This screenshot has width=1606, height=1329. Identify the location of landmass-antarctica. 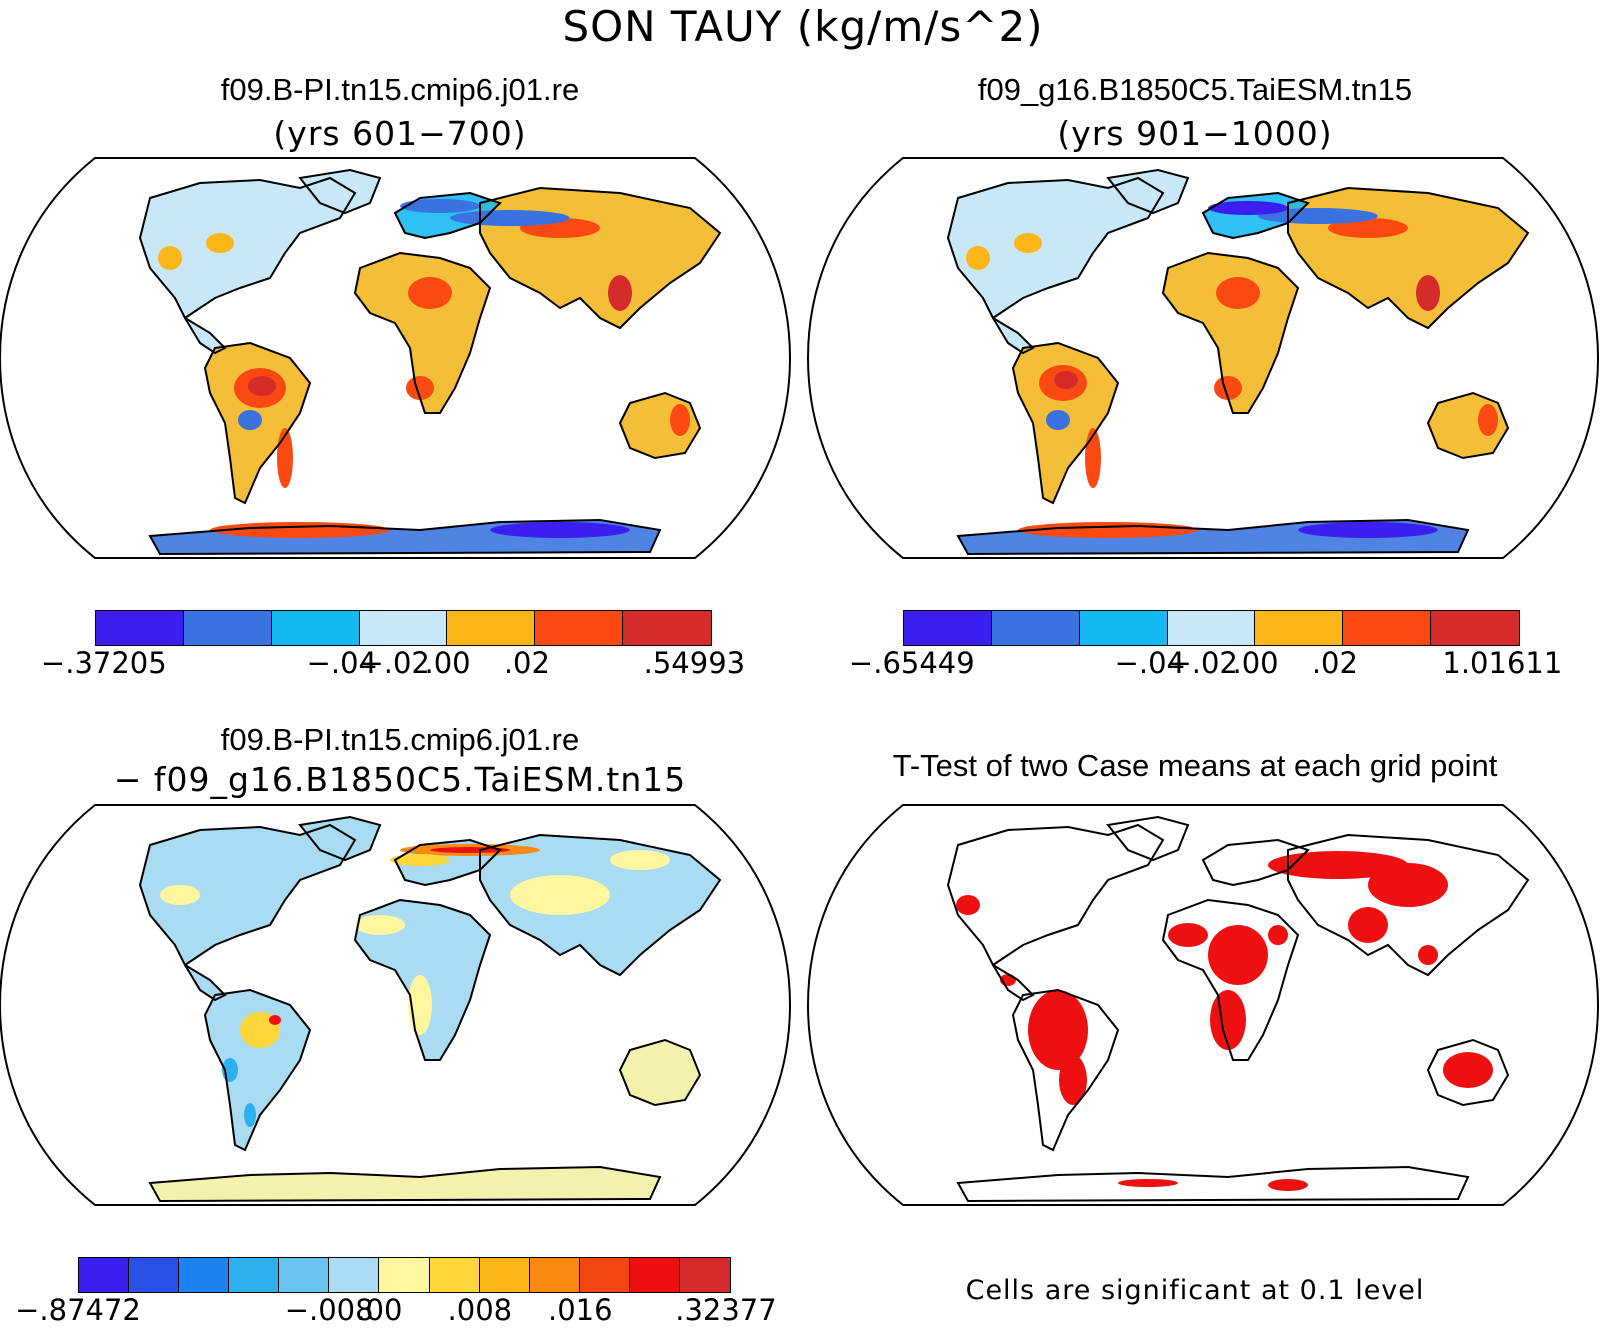
(1213, 1184).